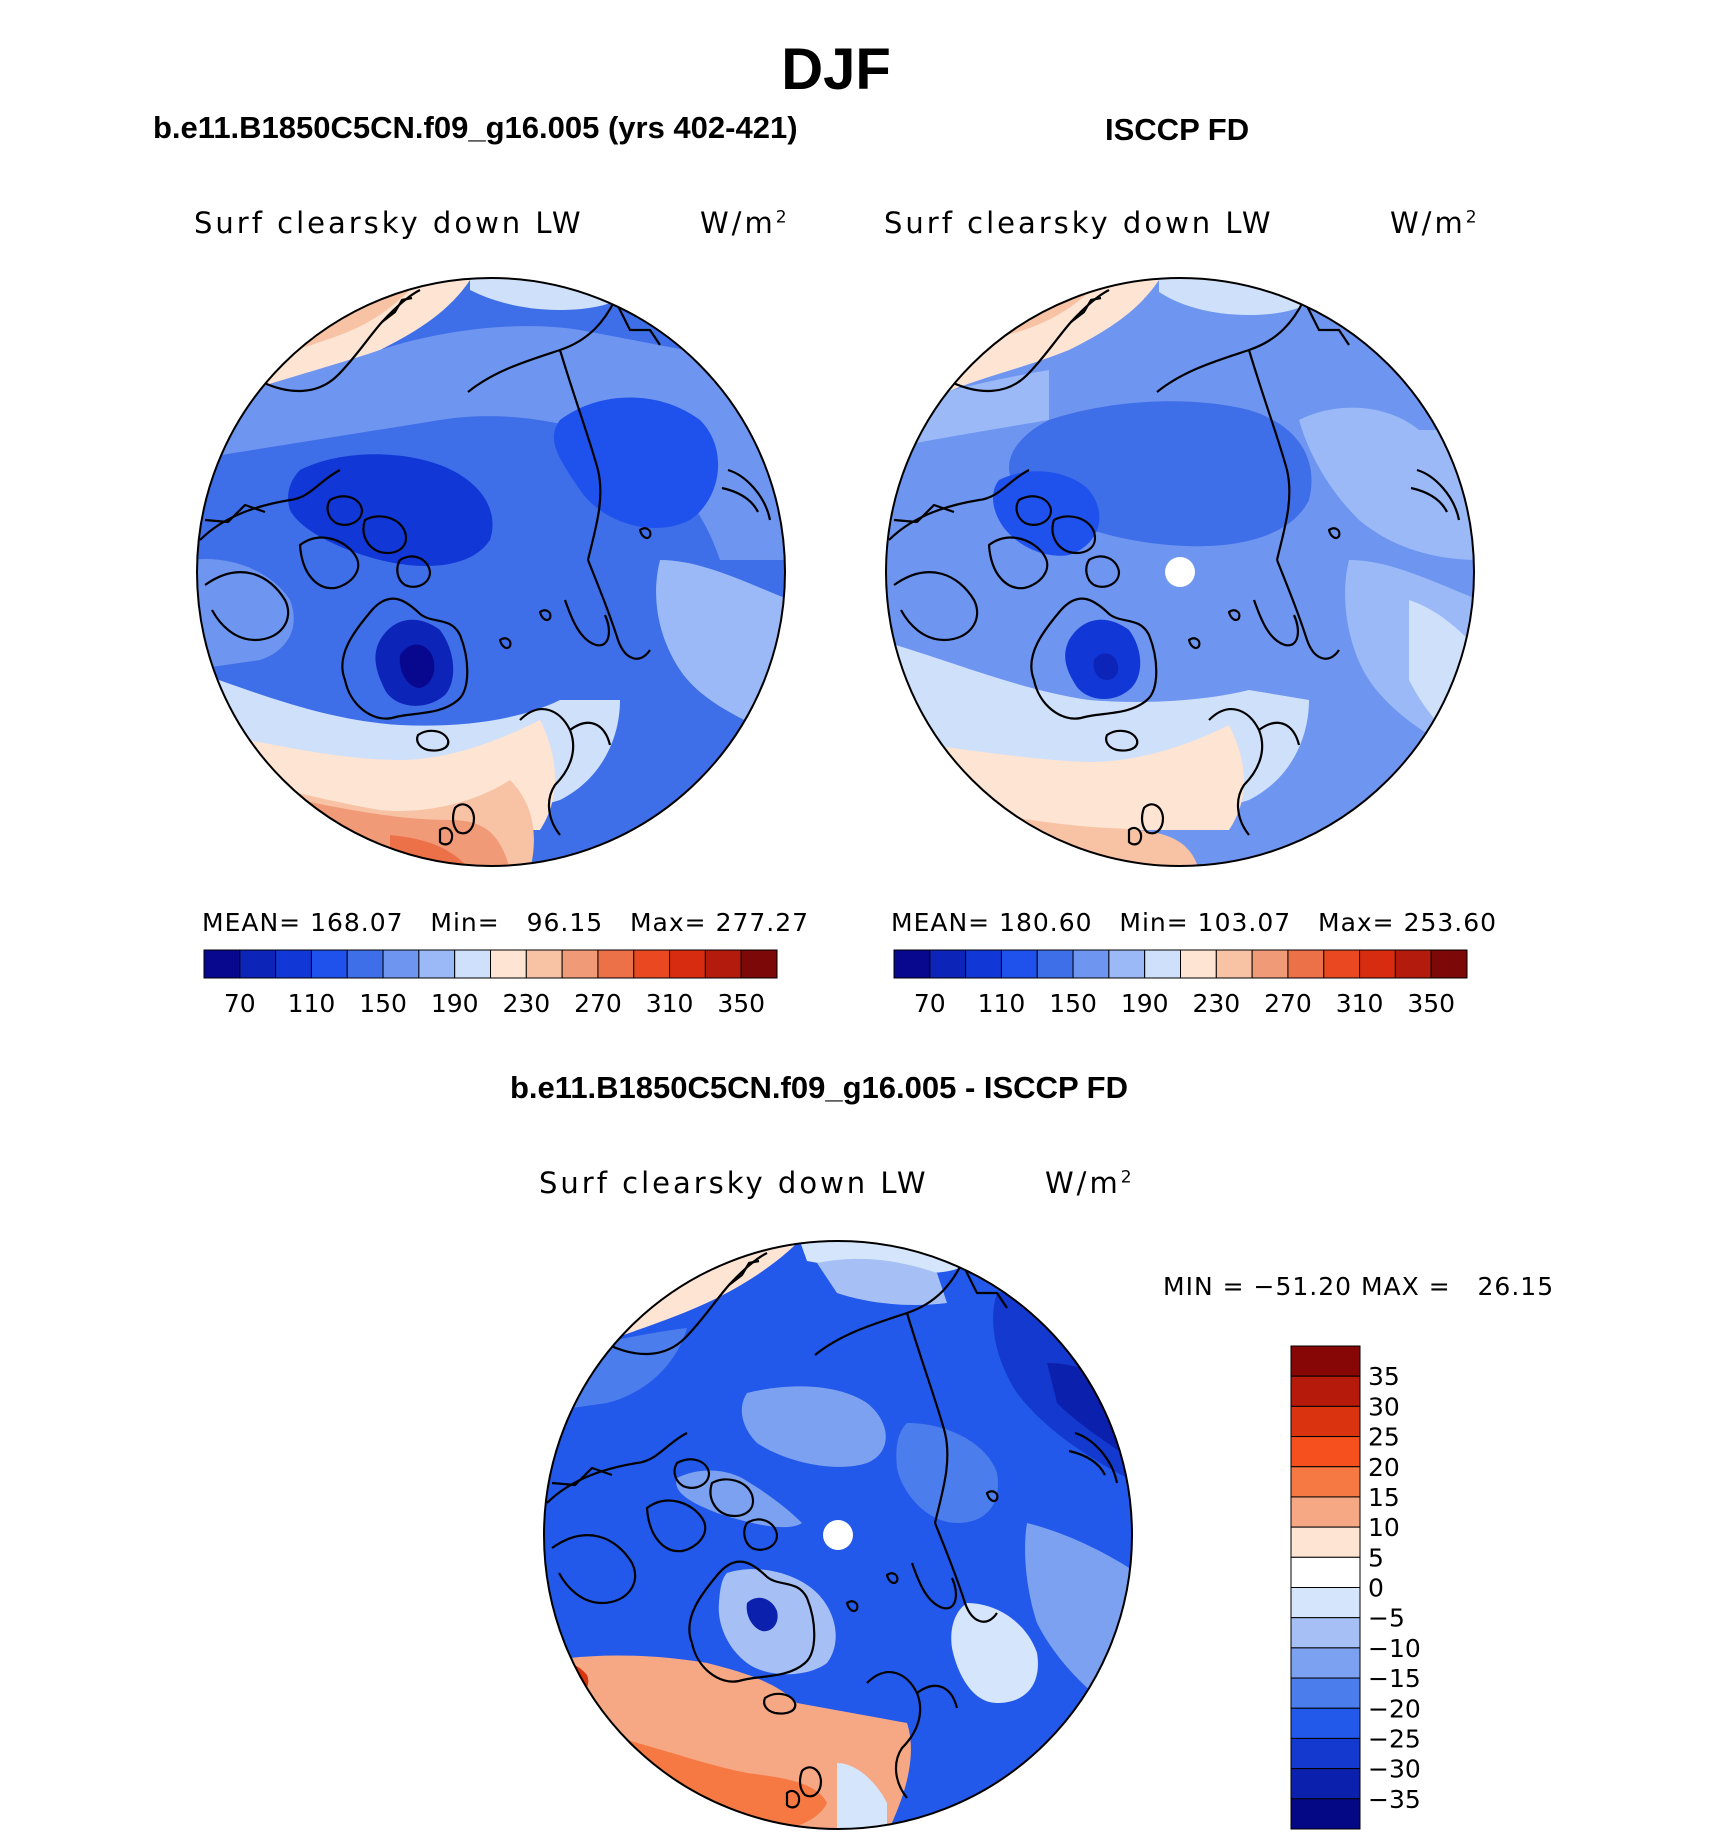  What do you see at coordinates (1384, 1527) in the screenshot?
I see `panel-3-colorbar-tick-label: 10` at bounding box center [1384, 1527].